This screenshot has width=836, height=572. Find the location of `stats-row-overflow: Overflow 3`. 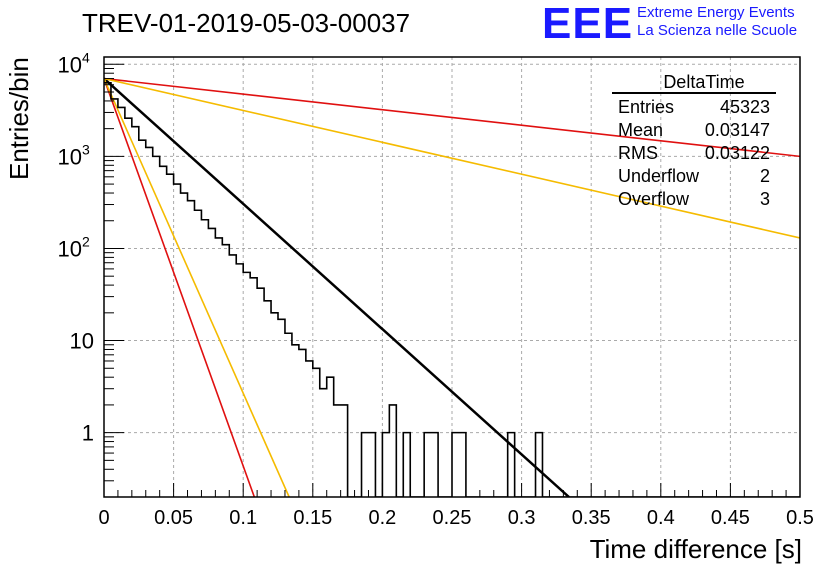

stats-row-overflow: Overflow 3 is located at coordinates (694, 199).